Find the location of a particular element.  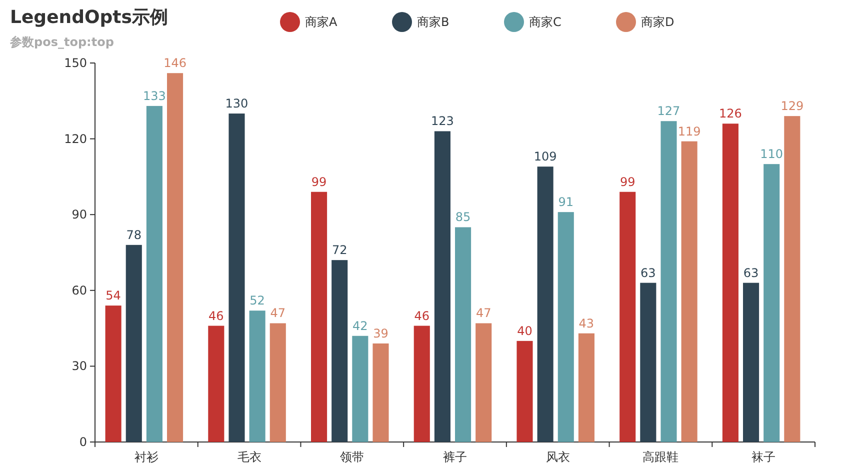

data-label: 54 is located at coordinates (113, 295).